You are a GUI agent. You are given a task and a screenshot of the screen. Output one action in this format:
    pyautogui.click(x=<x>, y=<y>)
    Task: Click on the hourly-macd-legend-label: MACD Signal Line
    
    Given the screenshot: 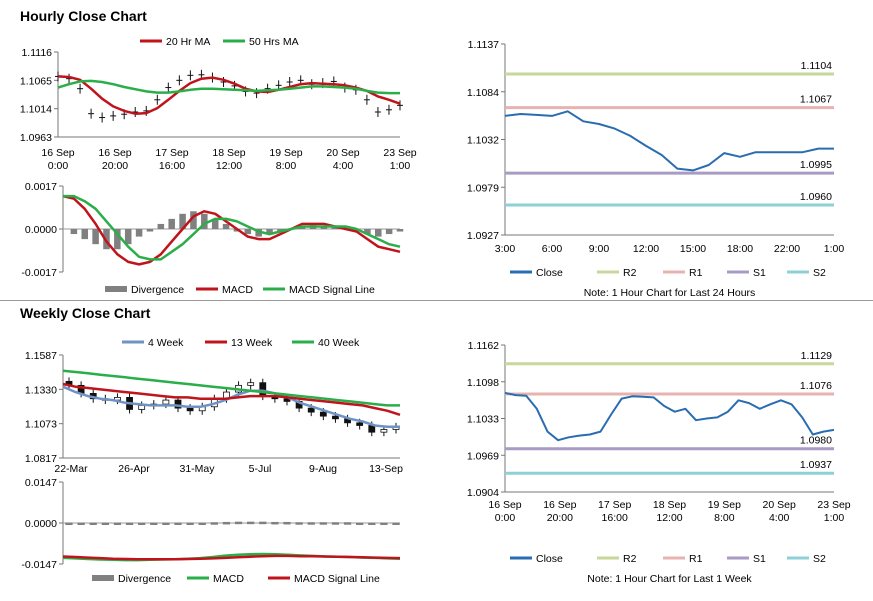 What is the action you would take?
    pyautogui.click(x=332, y=290)
    